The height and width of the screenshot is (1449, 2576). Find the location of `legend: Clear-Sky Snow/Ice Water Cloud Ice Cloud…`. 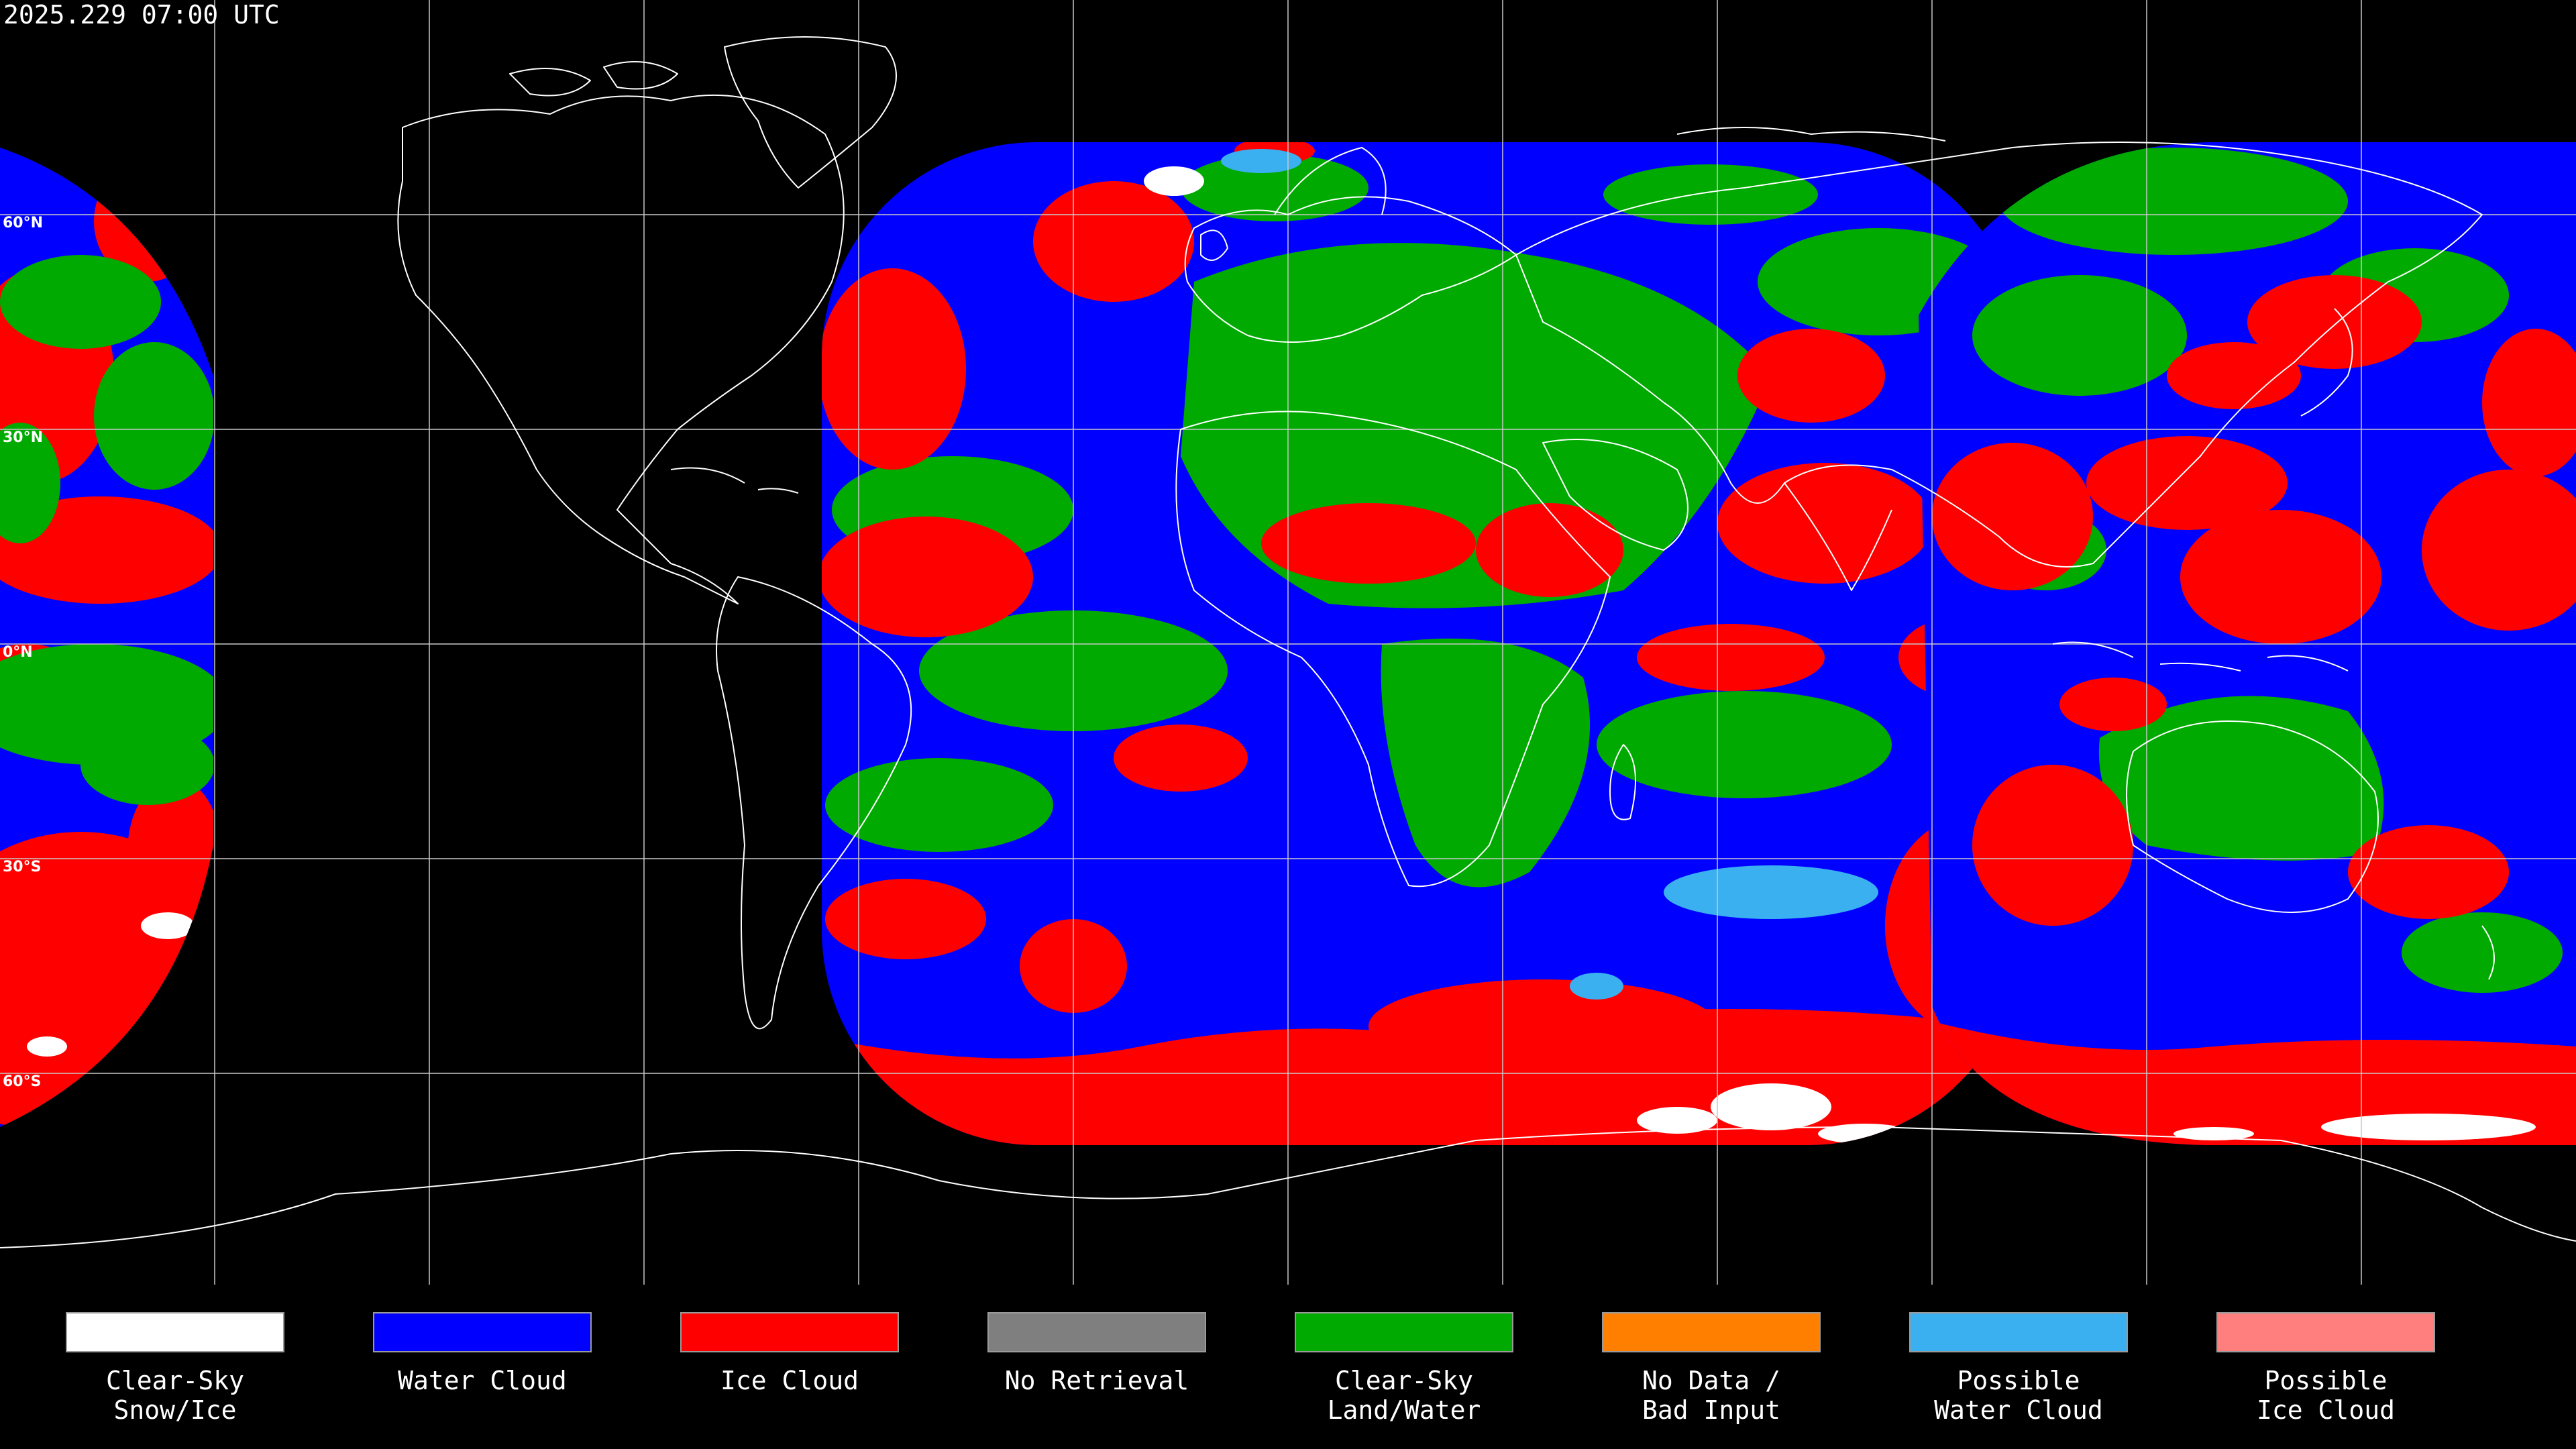

legend: Clear-Sky Snow/Ice Water Cloud Ice Cloud… is located at coordinates (1288, 1368).